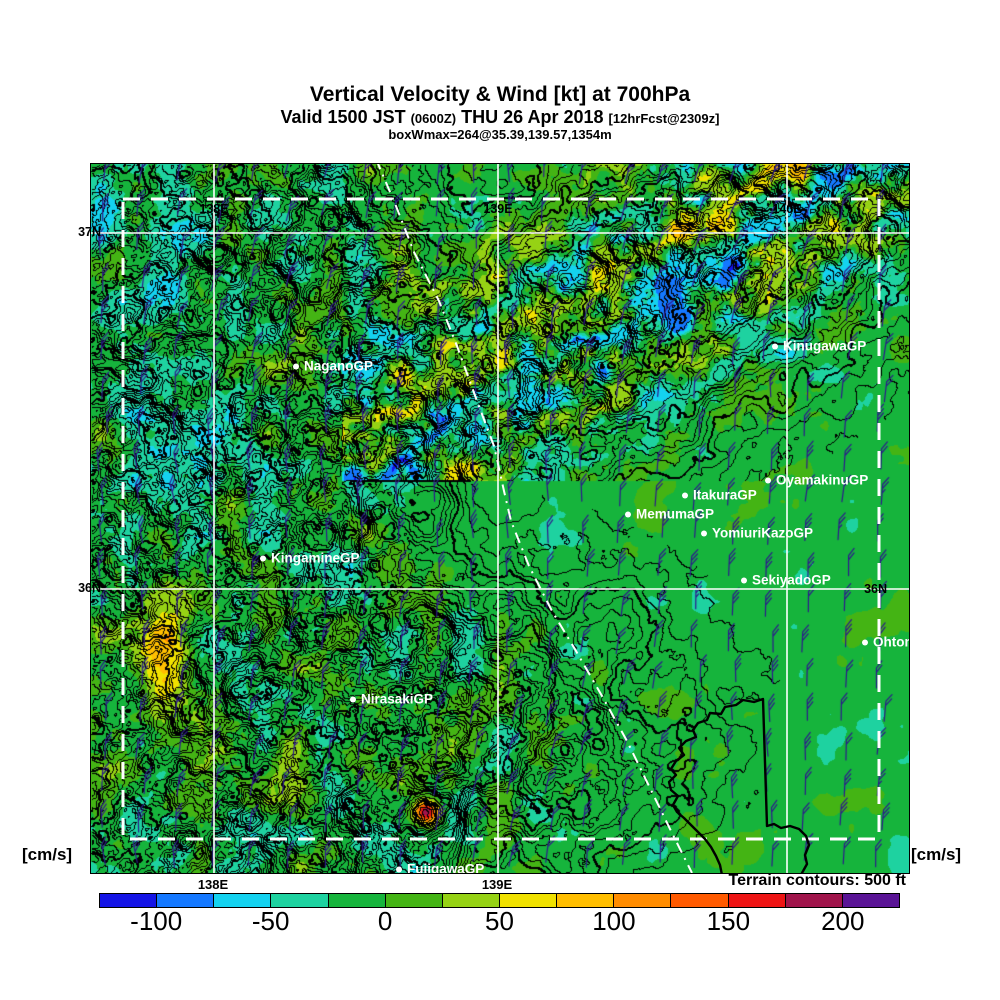 The width and height of the screenshot is (1000, 1000). Describe the element at coordinates (891, 642) in the screenshot. I see `station-label: OhtoneGP` at that location.